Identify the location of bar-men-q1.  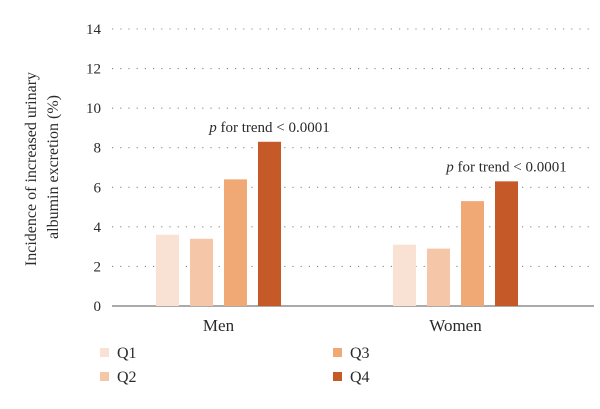
(167, 270).